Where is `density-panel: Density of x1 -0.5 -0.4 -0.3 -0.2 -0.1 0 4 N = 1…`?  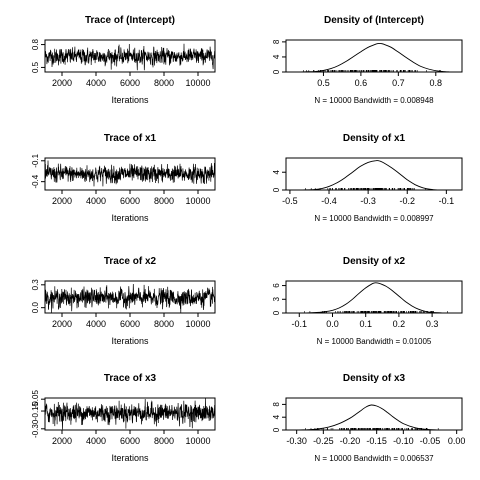
density-panel: Density of x1 -0.5 -0.4 -0.3 -0.2 -0.1 0 4 N = 1… is located at coordinates (367, 178).